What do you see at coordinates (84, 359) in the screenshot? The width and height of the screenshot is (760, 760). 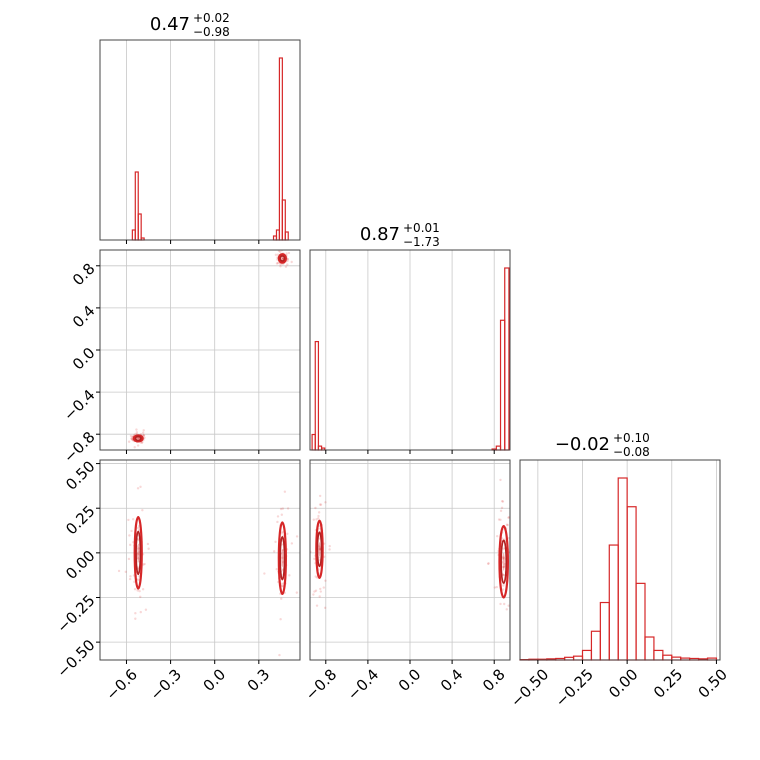 I see `y-tick-label: 0.0` at bounding box center [84, 359].